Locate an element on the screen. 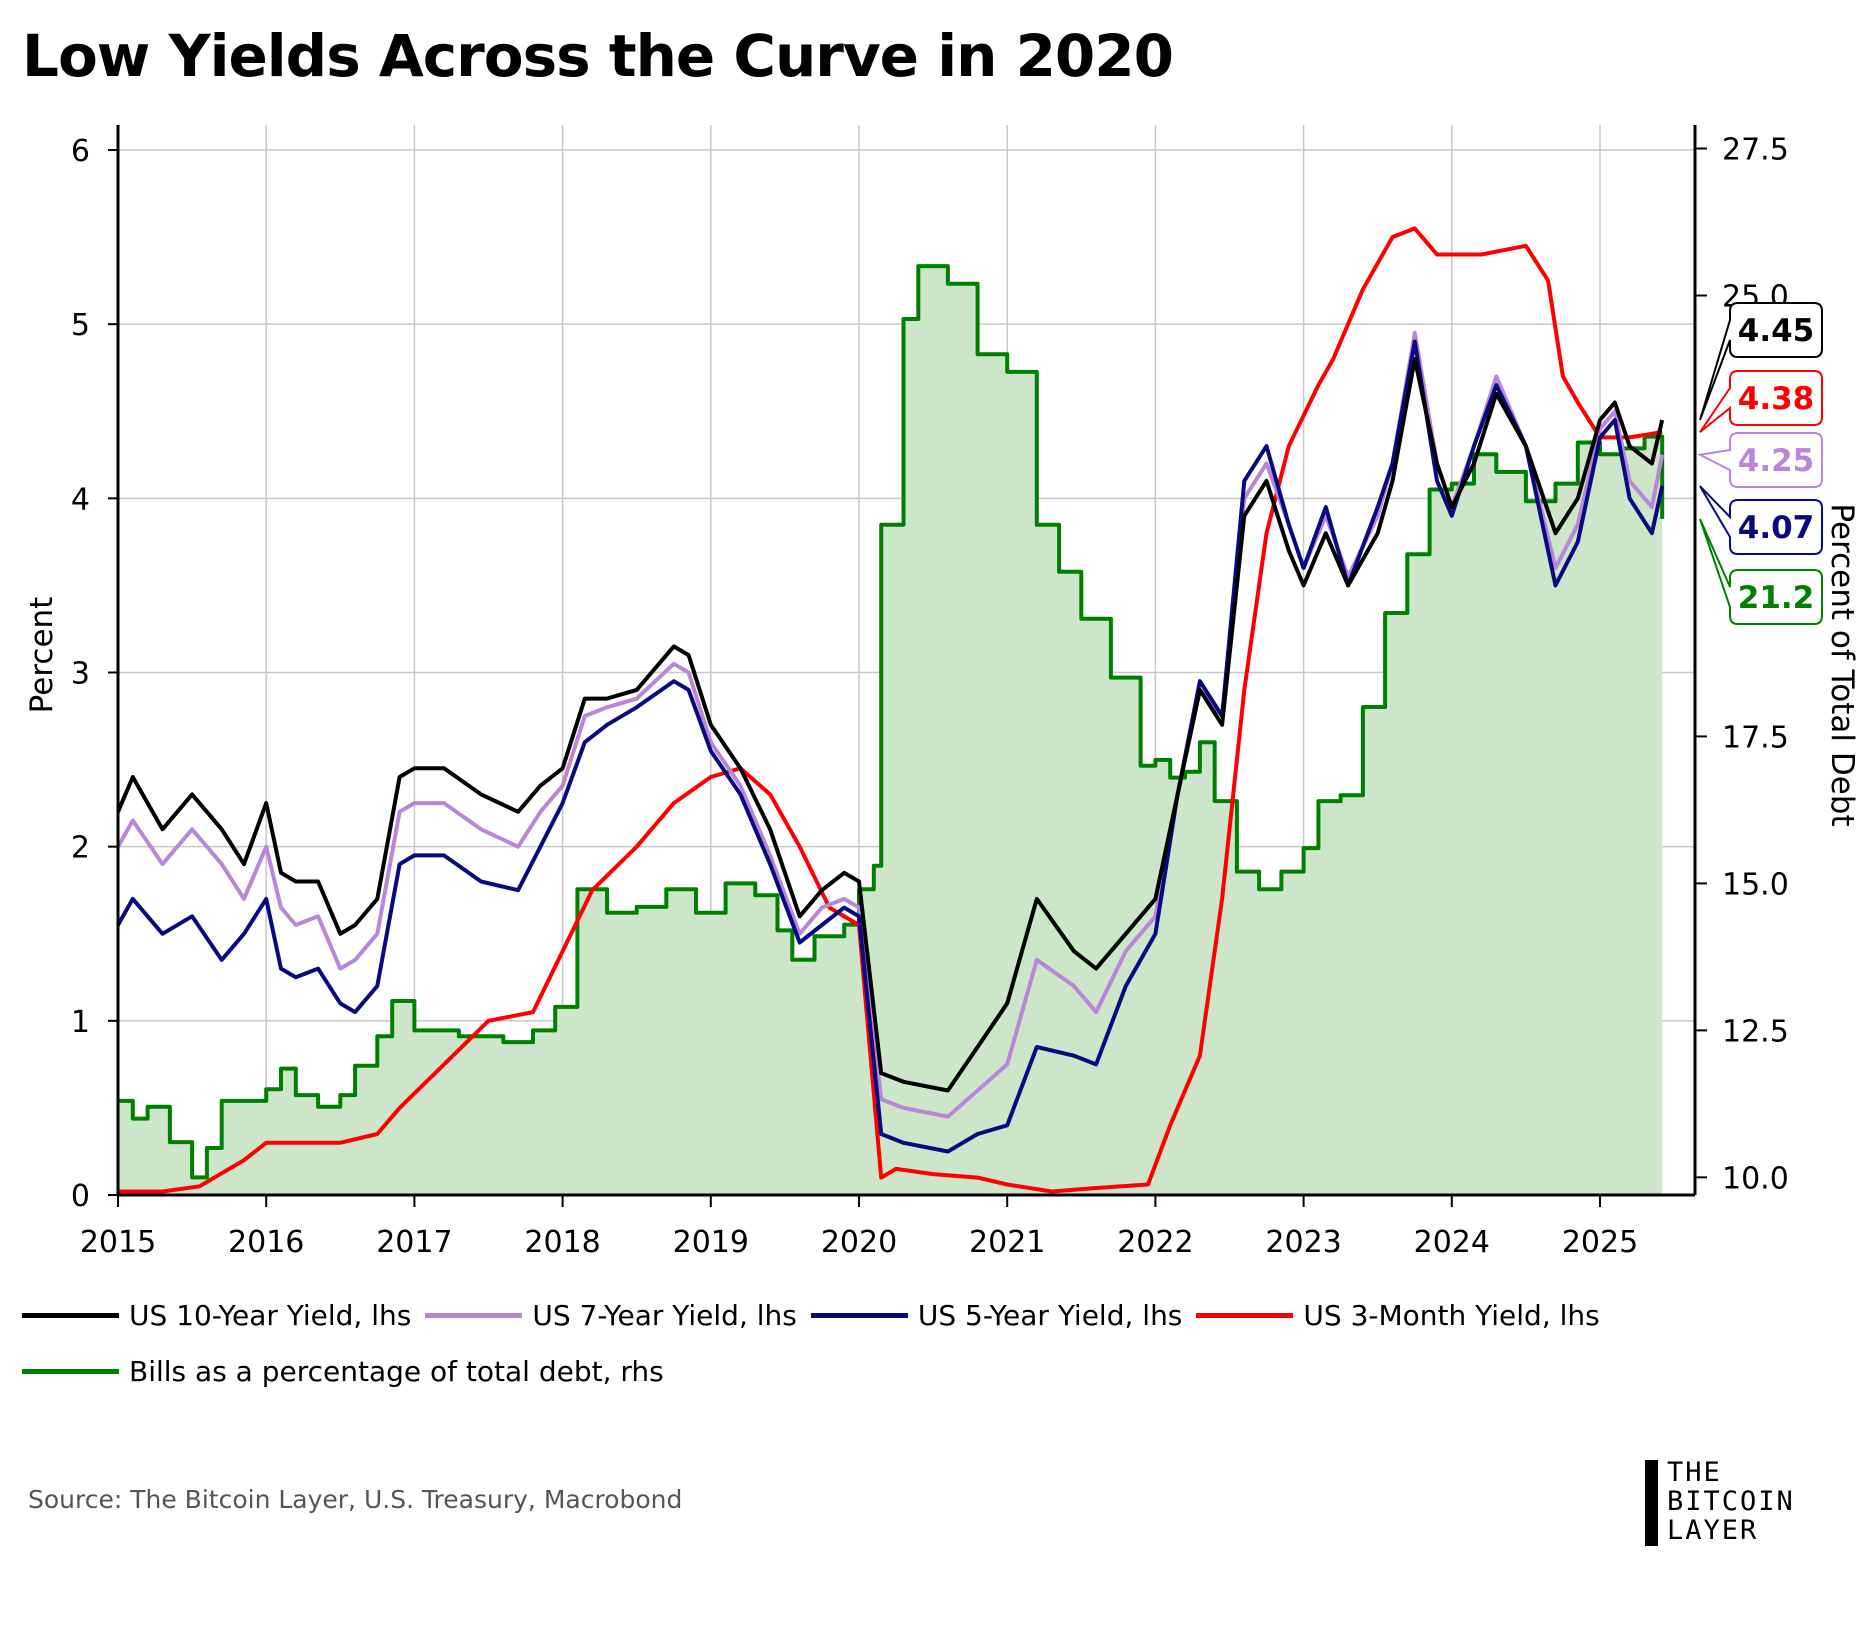 The height and width of the screenshot is (1625, 1875). x-tick-label: 2016 is located at coordinates (266, 1242).